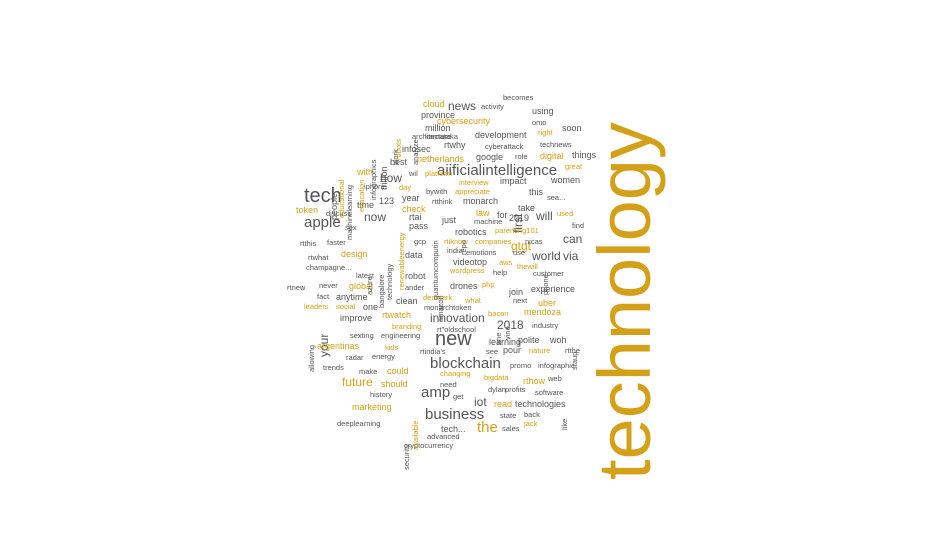  What do you see at coordinates (553, 289) in the screenshot?
I see `word-experience: experience` at bounding box center [553, 289].